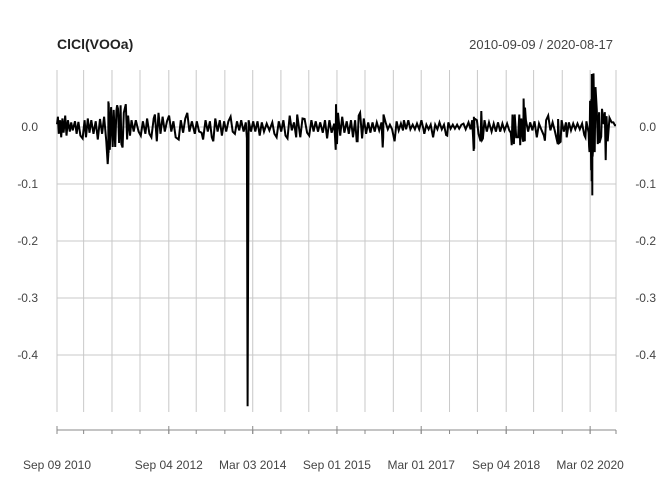 This screenshot has width=672, height=480. I want to click on date-range-label: 2010-09-09 / 2020-08-17, so click(541, 44).